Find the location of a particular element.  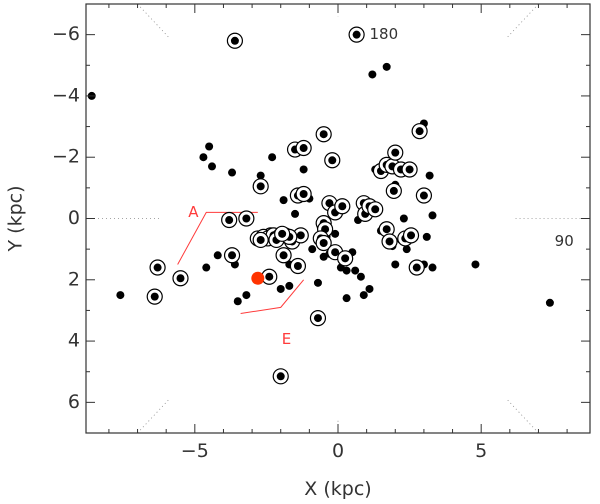

arm-line-e is located at coordinates (272, 296).